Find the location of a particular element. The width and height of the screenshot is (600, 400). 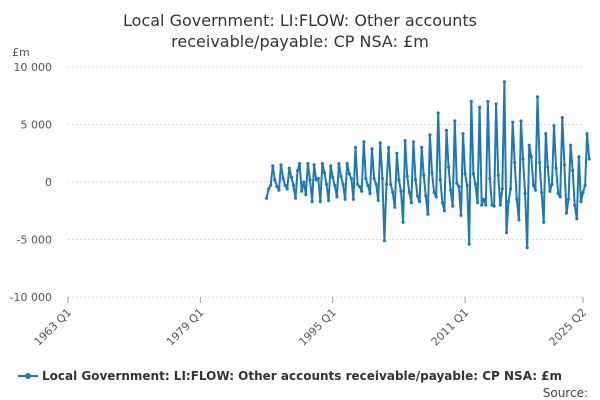

chart-title-line-2: receivable/payable: CP NSA: £m is located at coordinates (300, 41).